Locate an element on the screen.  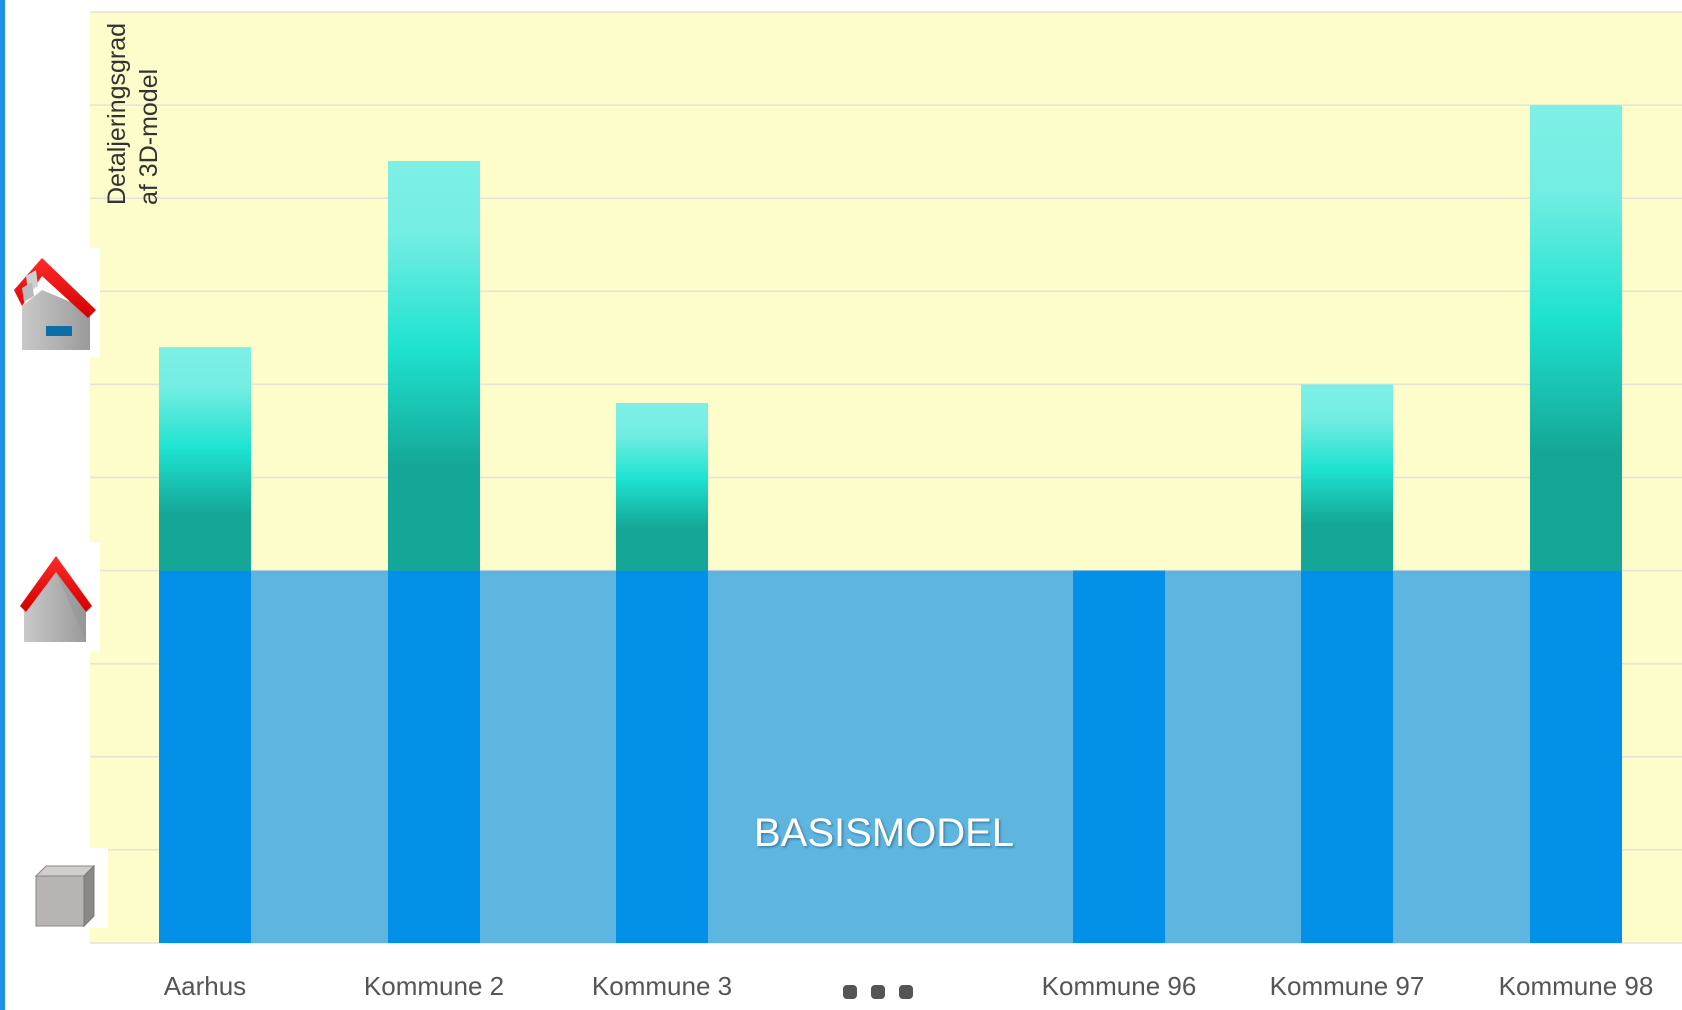
ellipsis-dots is located at coordinates (878, 992).